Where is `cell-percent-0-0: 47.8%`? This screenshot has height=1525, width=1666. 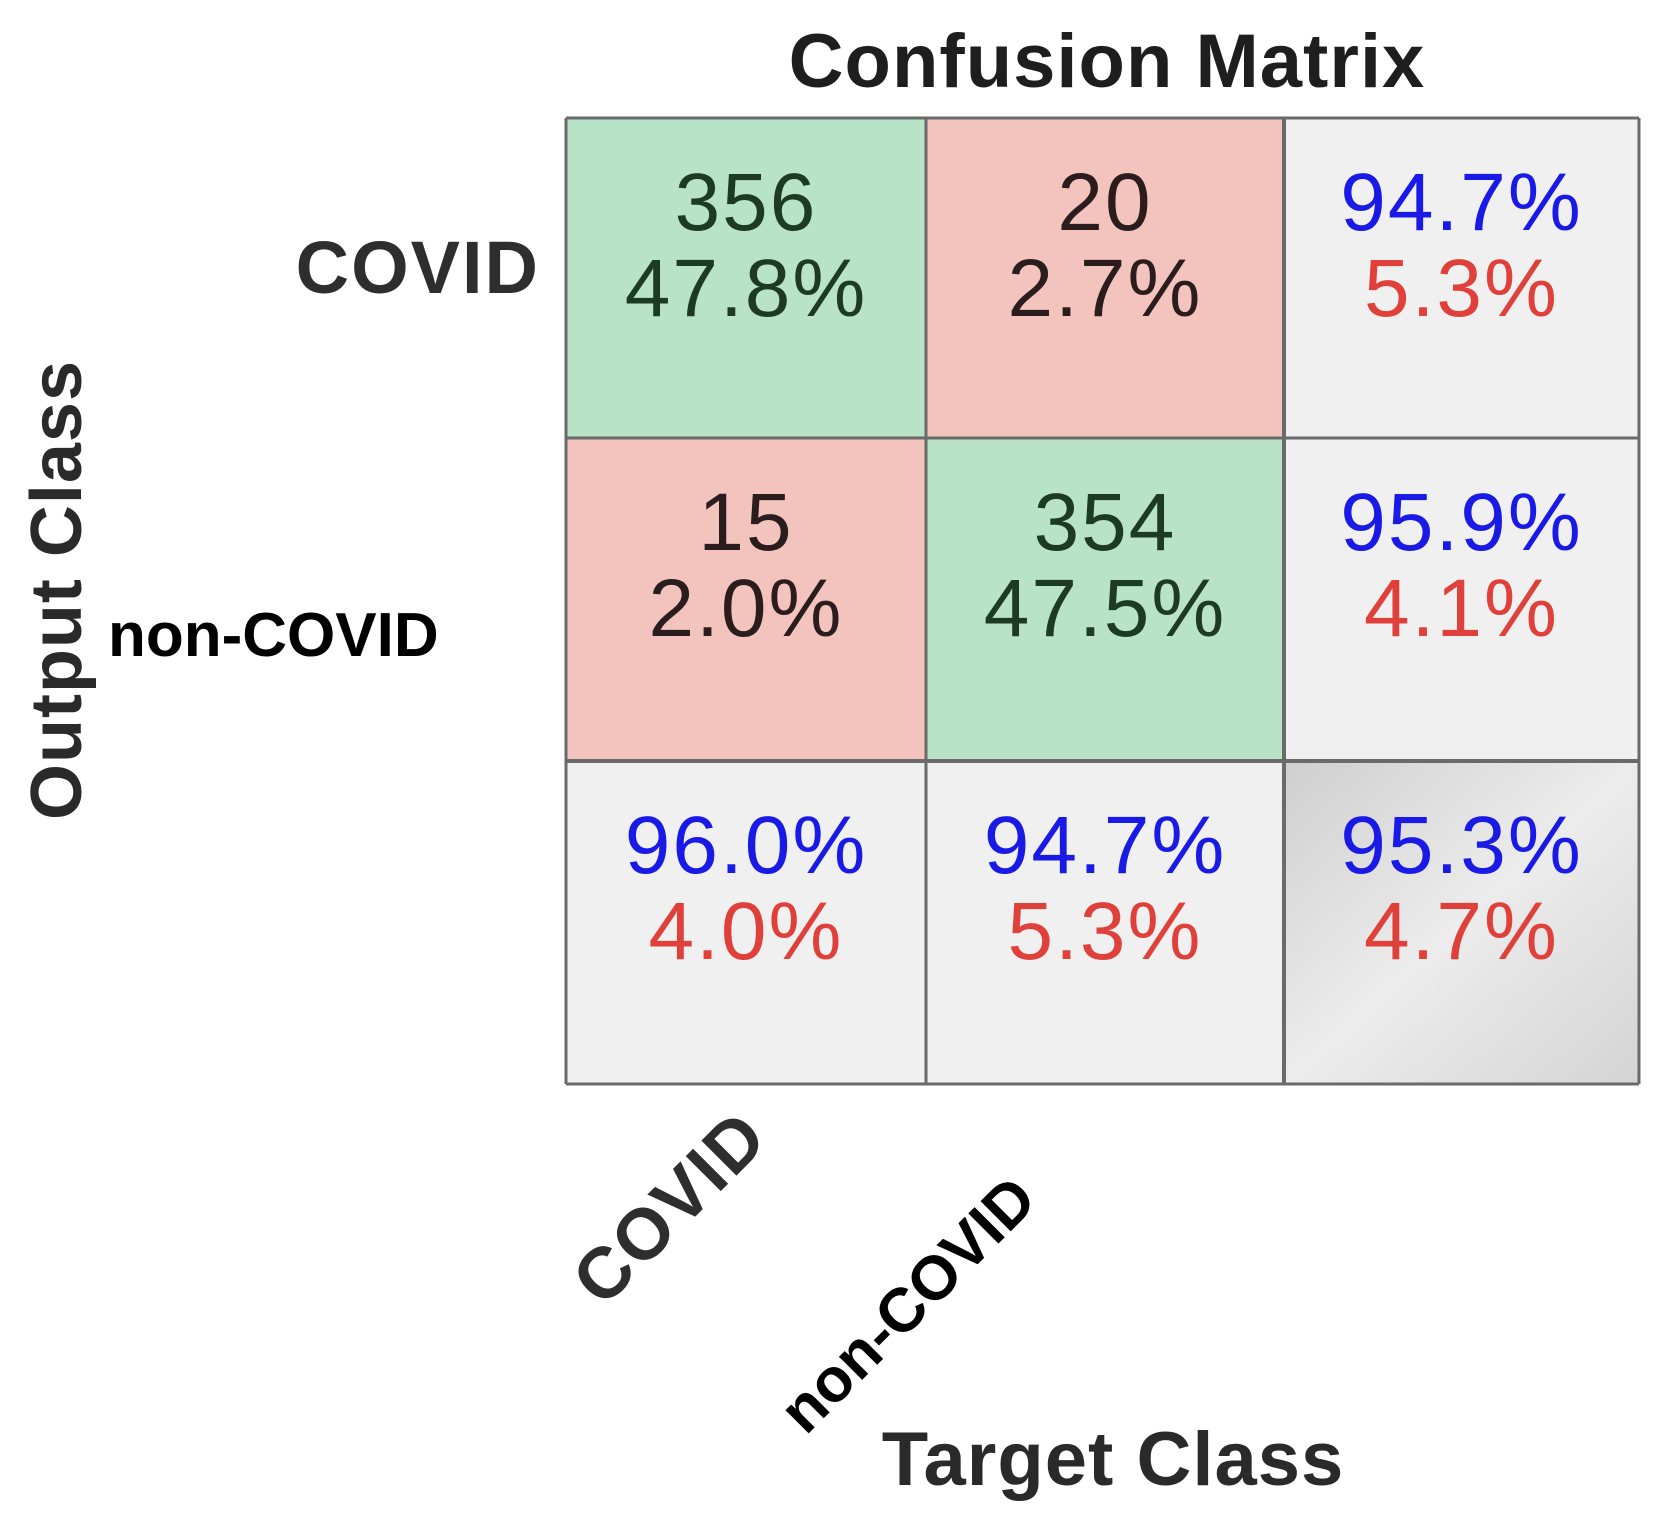 cell-percent-0-0: 47.8% is located at coordinates (746, 288).